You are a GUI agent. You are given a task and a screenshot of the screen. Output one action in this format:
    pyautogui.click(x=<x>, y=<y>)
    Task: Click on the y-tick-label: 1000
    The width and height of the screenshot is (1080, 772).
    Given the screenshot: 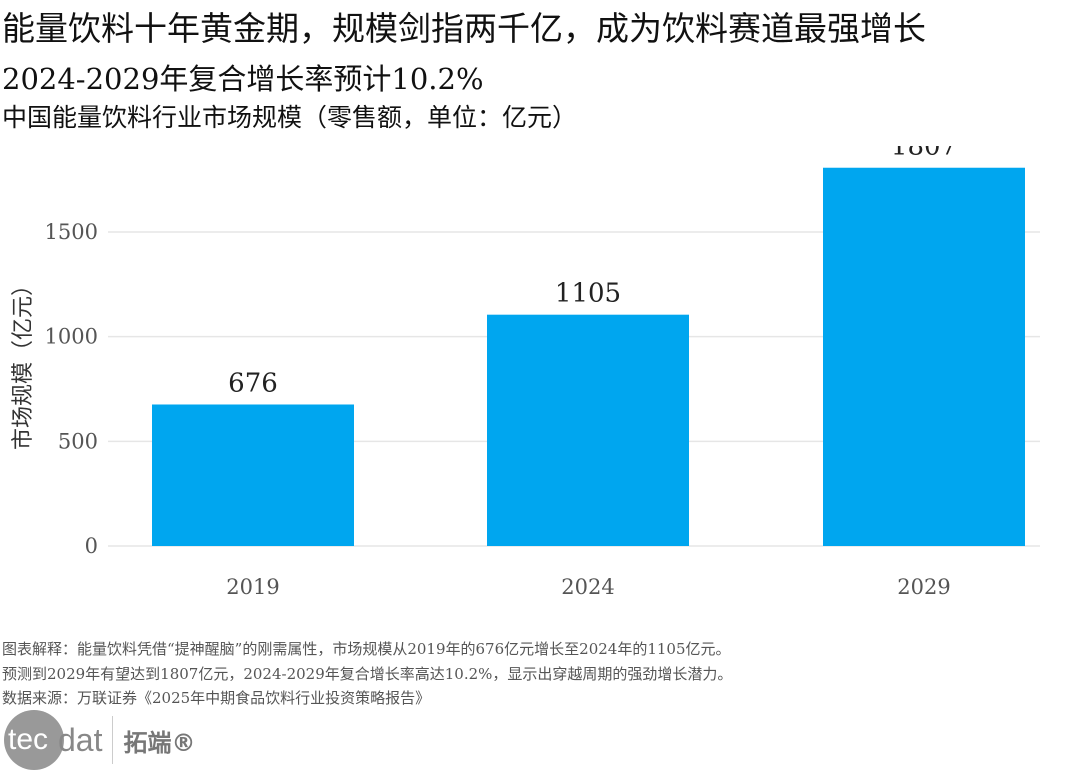 What is the action you would take?
    pyautogui.click(x=71, y=337)
    